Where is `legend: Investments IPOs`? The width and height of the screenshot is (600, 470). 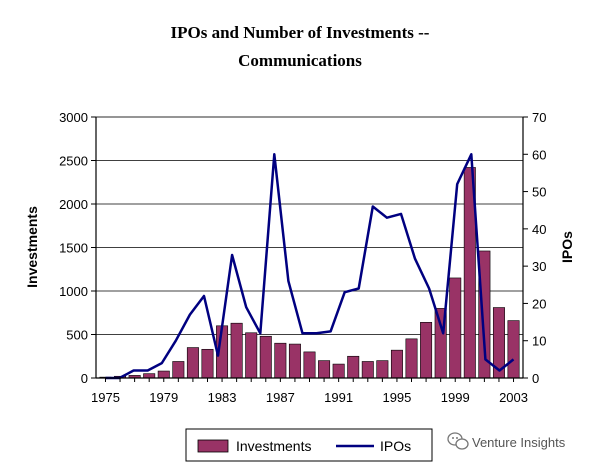
legend: Investments IPOs is located at coordinates (309, 445).